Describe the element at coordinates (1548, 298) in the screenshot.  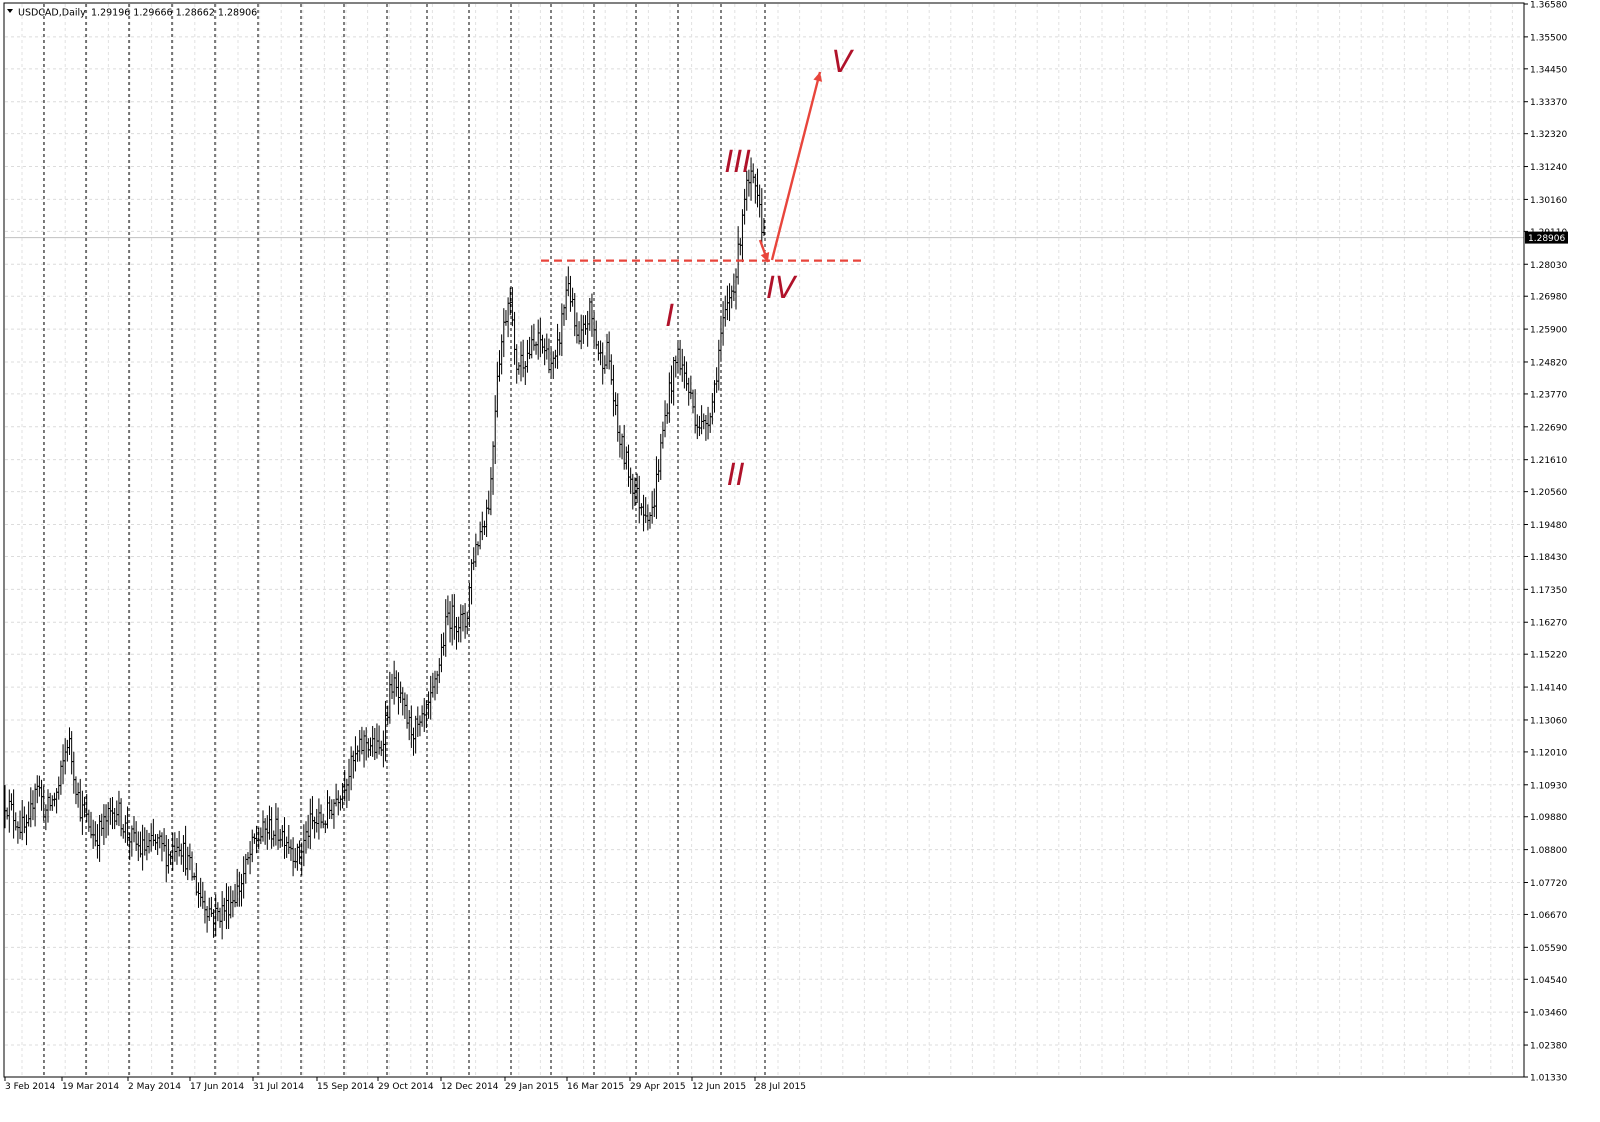
I see `y-tick-label: 1.26980` at that location.